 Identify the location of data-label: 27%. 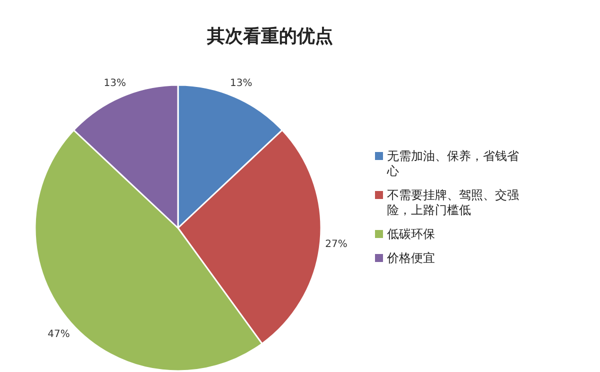
(336, 244).